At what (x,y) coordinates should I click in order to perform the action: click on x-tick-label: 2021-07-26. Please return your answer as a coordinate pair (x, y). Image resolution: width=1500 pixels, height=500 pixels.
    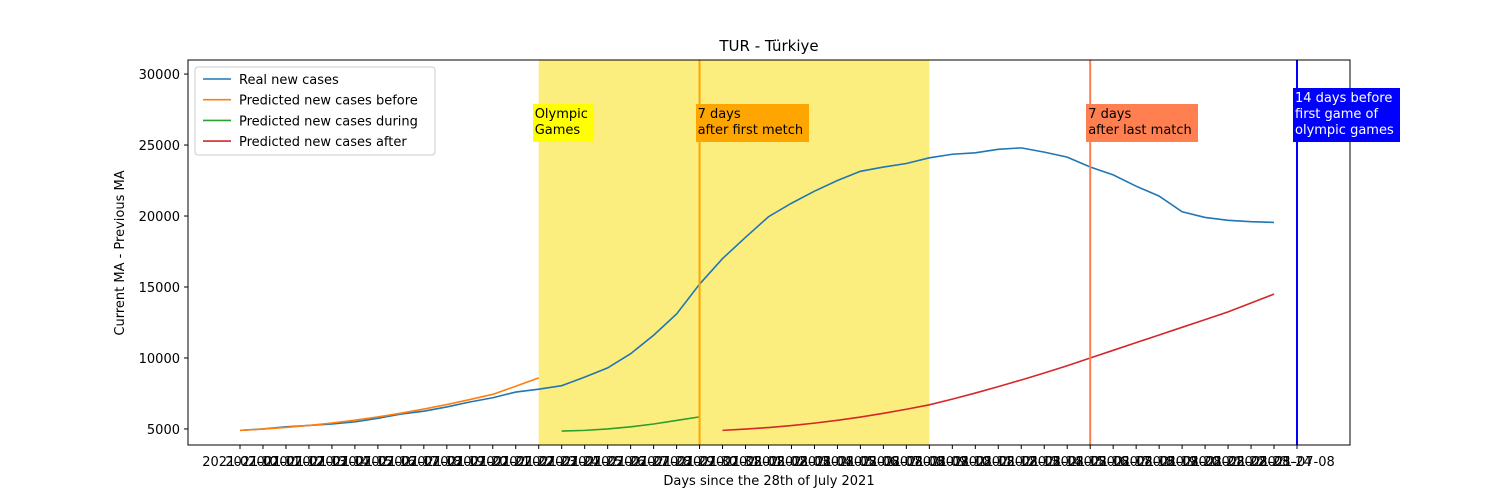
    Looking at the image, I should click on (608, 462).